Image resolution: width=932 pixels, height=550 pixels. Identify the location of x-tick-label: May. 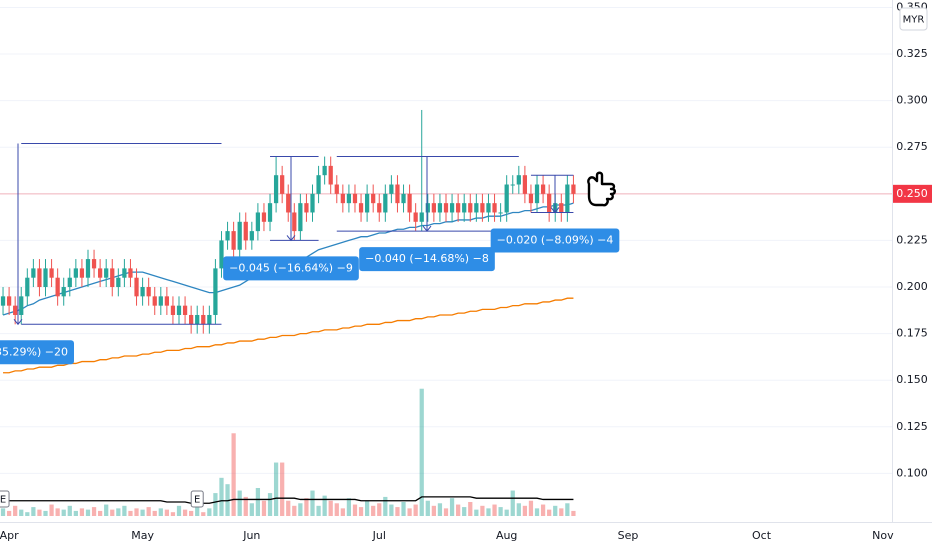
(142, 535).